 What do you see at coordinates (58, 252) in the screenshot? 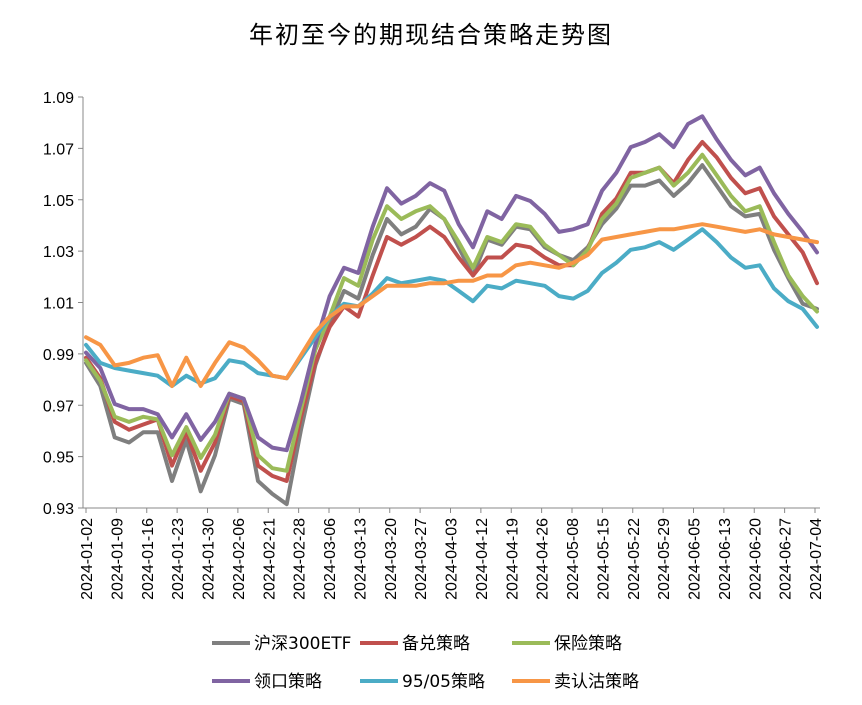
I see `y-tick-label: 1.03` at bounding box center [58, 252].